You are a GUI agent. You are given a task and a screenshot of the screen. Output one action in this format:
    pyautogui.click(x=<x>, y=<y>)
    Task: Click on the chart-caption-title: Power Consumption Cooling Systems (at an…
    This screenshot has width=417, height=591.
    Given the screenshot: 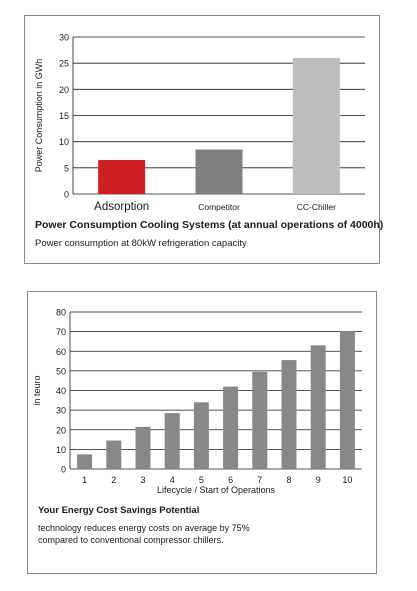 What is the action you would take?
    pyautogui.click(x=209, y=225)
    